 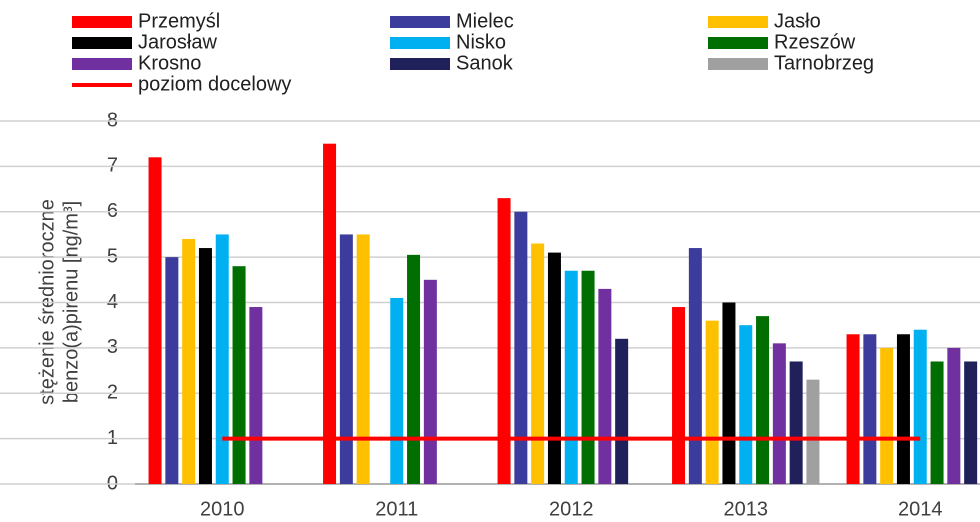 What do you see at coordinates (222, 509) in the screenshot?
I see `x-tick-label: 2010` at bounding box center [222, 509].